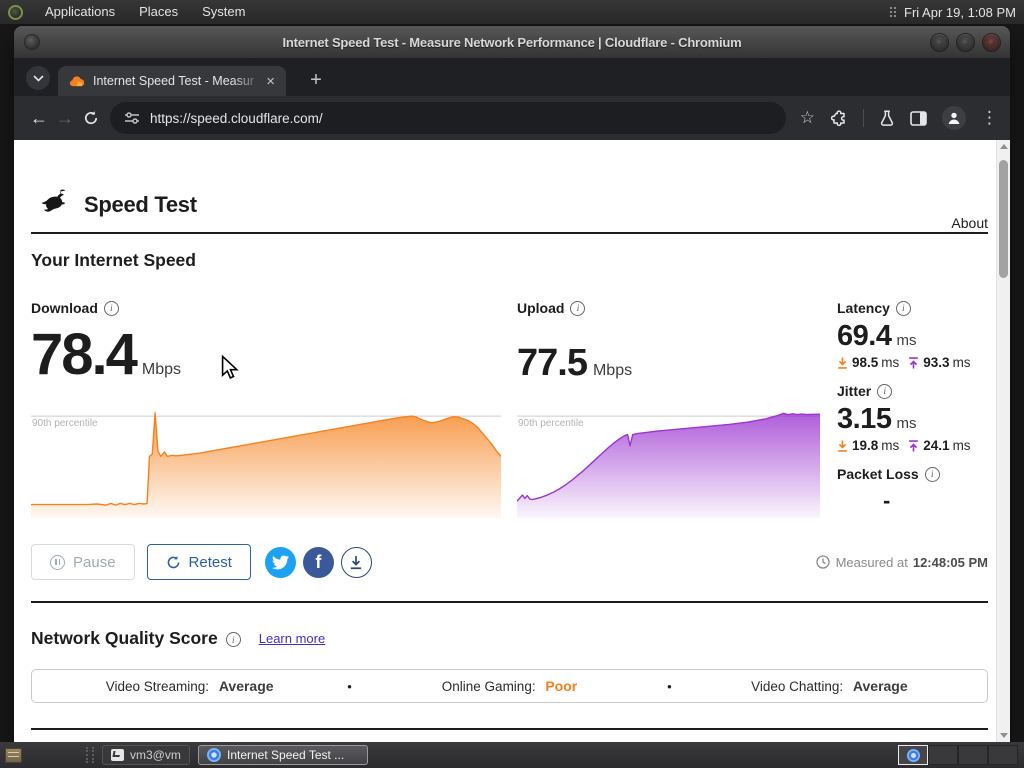 The height and width of the screenshot is (768, 1024). Describe the element at coordinates (954, 118) in the screenshot. I see `profile-avatar` at that location.